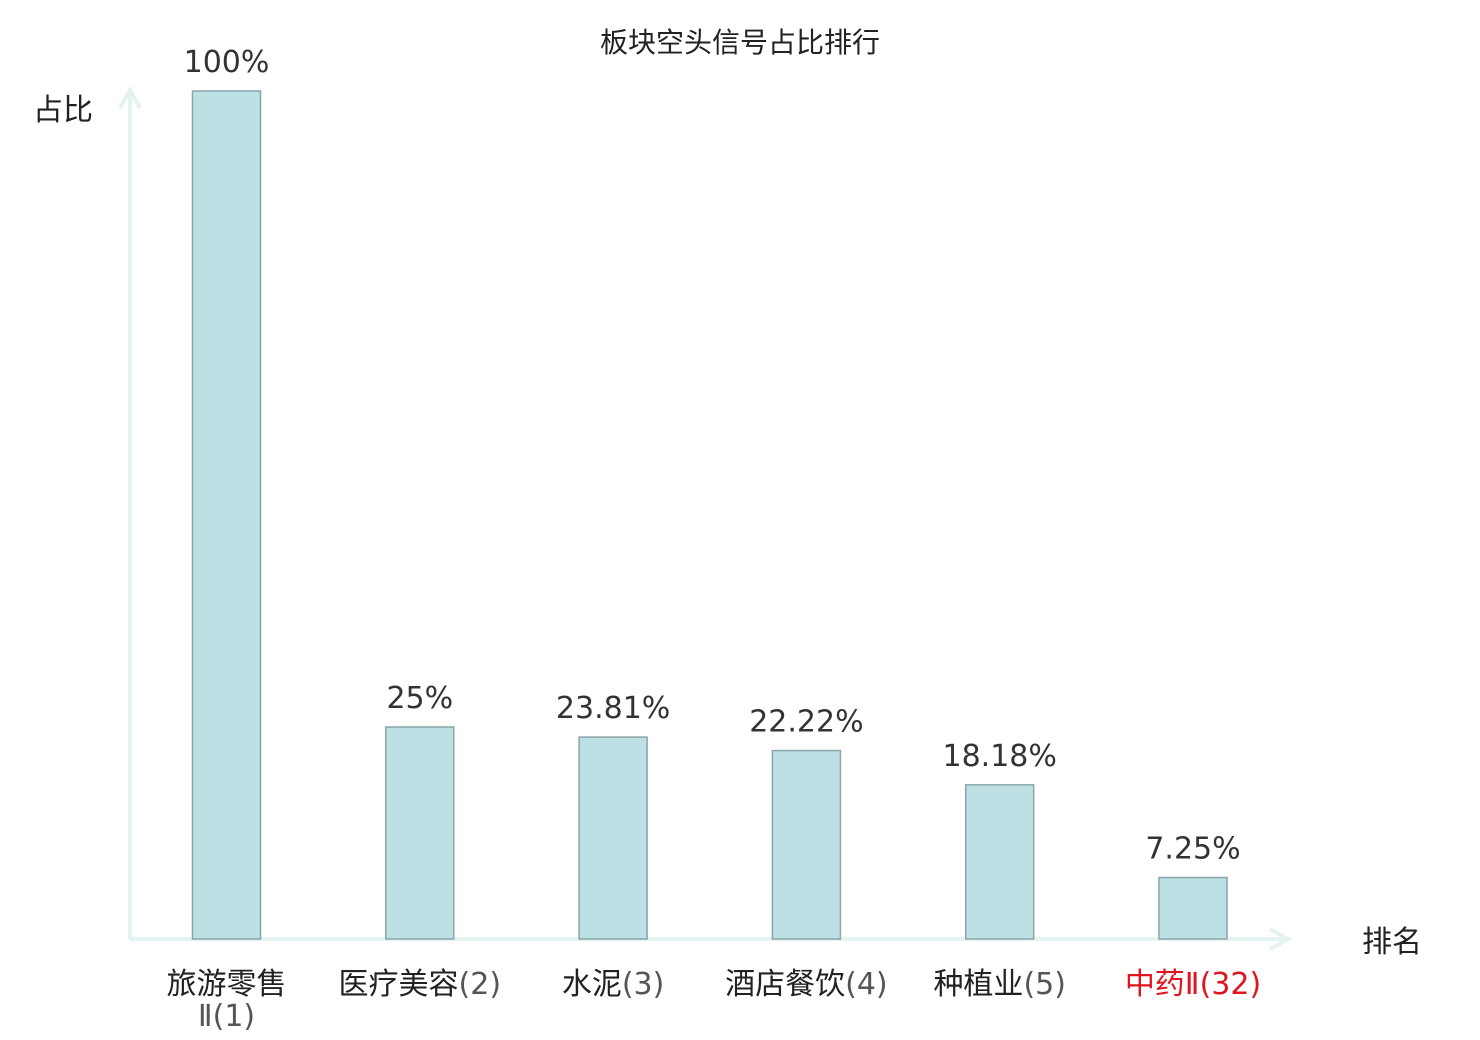 The height and width of the screenshot is (1040, 1480). I want to click on y-axis-arrow, so click(130, 97).